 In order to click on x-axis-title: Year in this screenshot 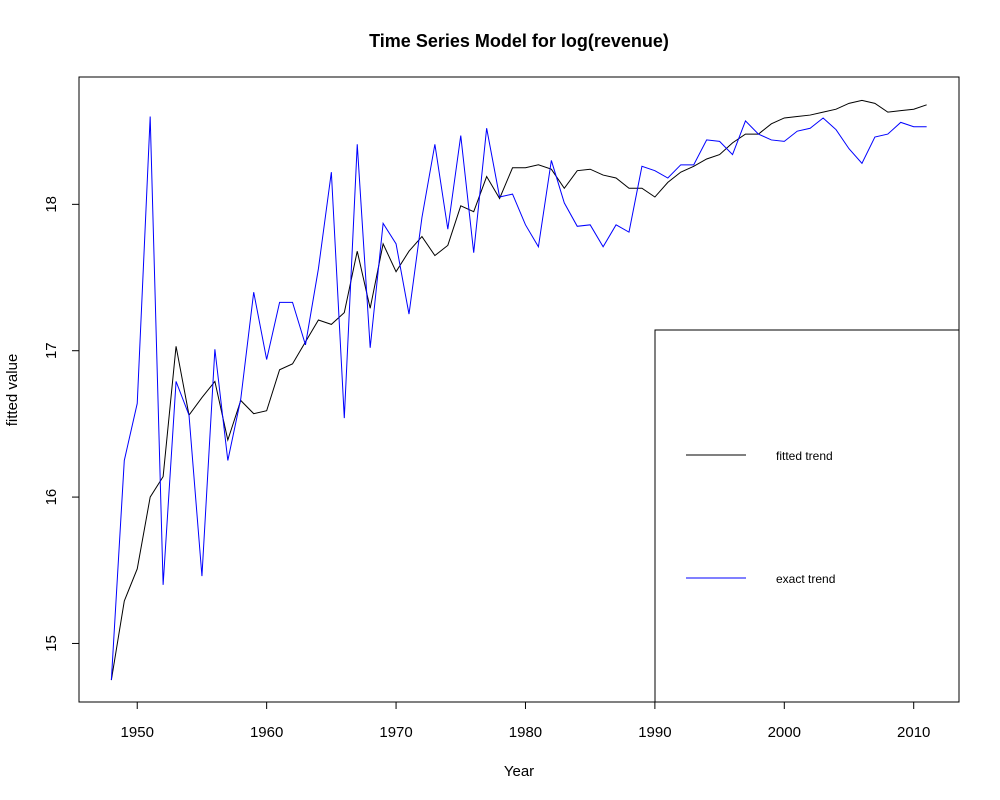, I will do `click(519, 771)`.